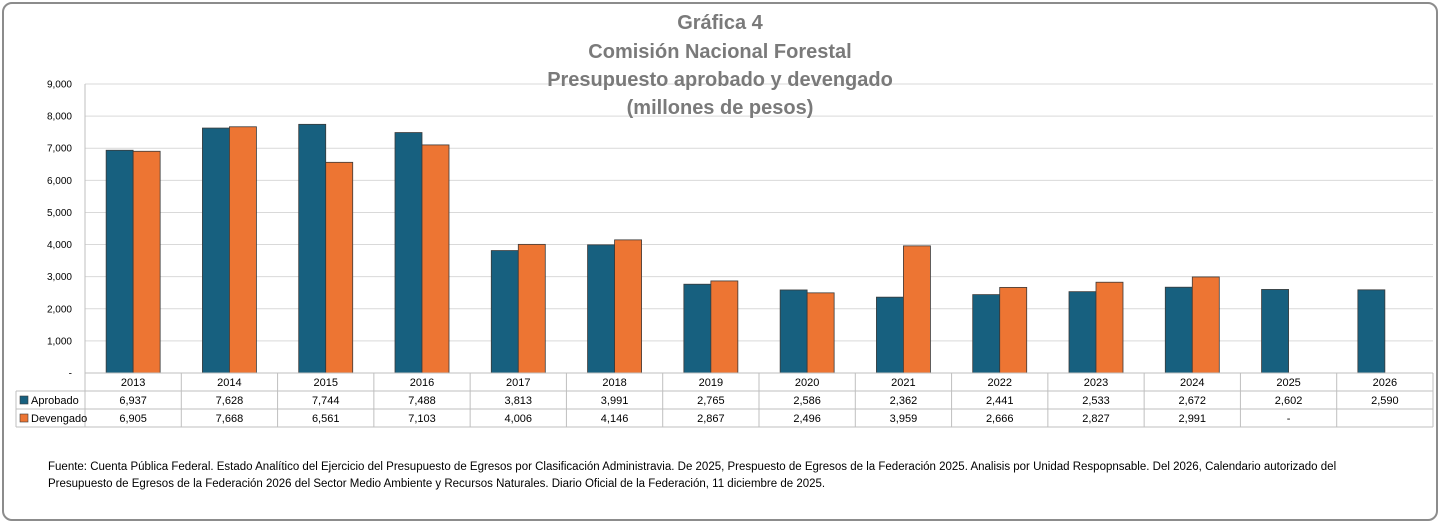 Image resolution: width=1440 pixels, height=522 pixels. What do you see at coordinates (422, 401) in the screenshot?
I see `data-label: 7,488` at bounding box center [422, 401].